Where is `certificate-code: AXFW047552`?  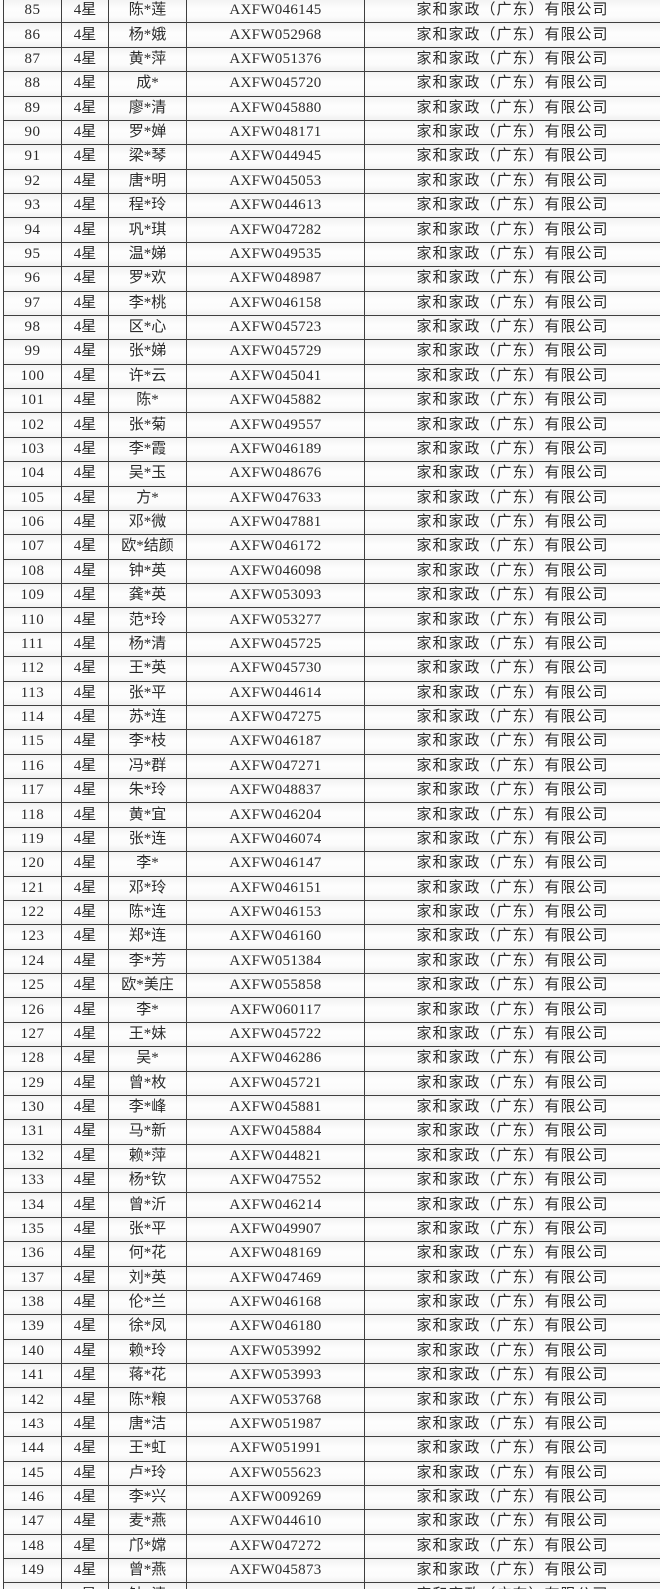
certificate-code: AXFW047552 is located at coordinates (275, 1180).